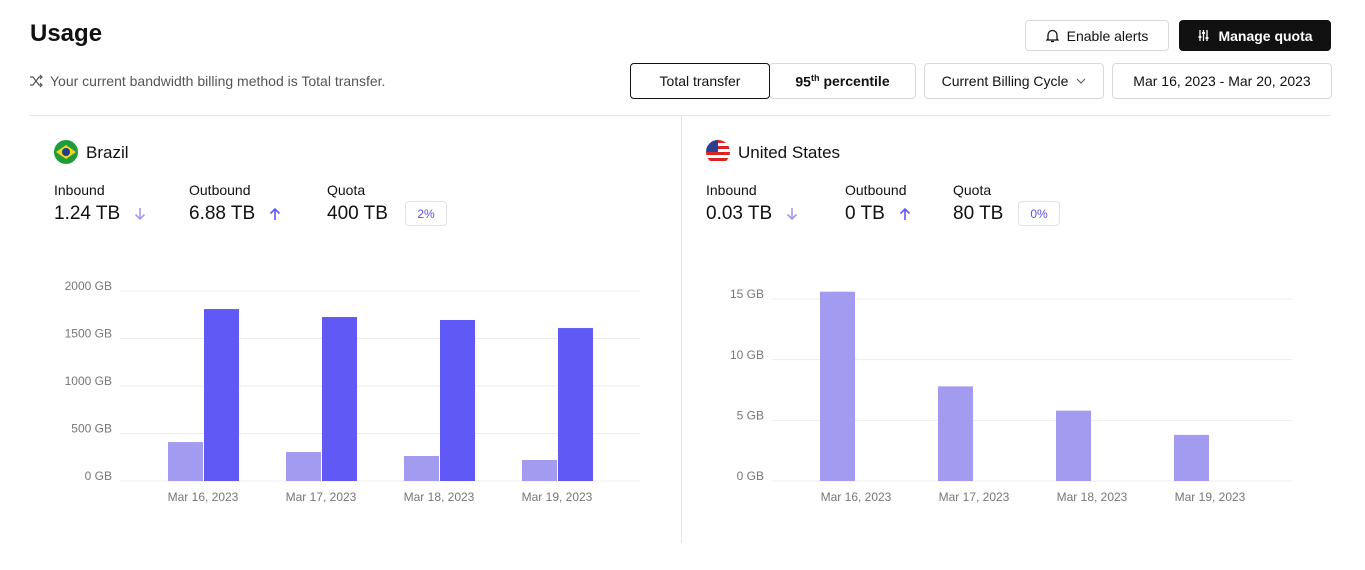  I want to click on date-range-picker: Mar 16, 2023 - Mar 20, 2023, so click(1222, 81).